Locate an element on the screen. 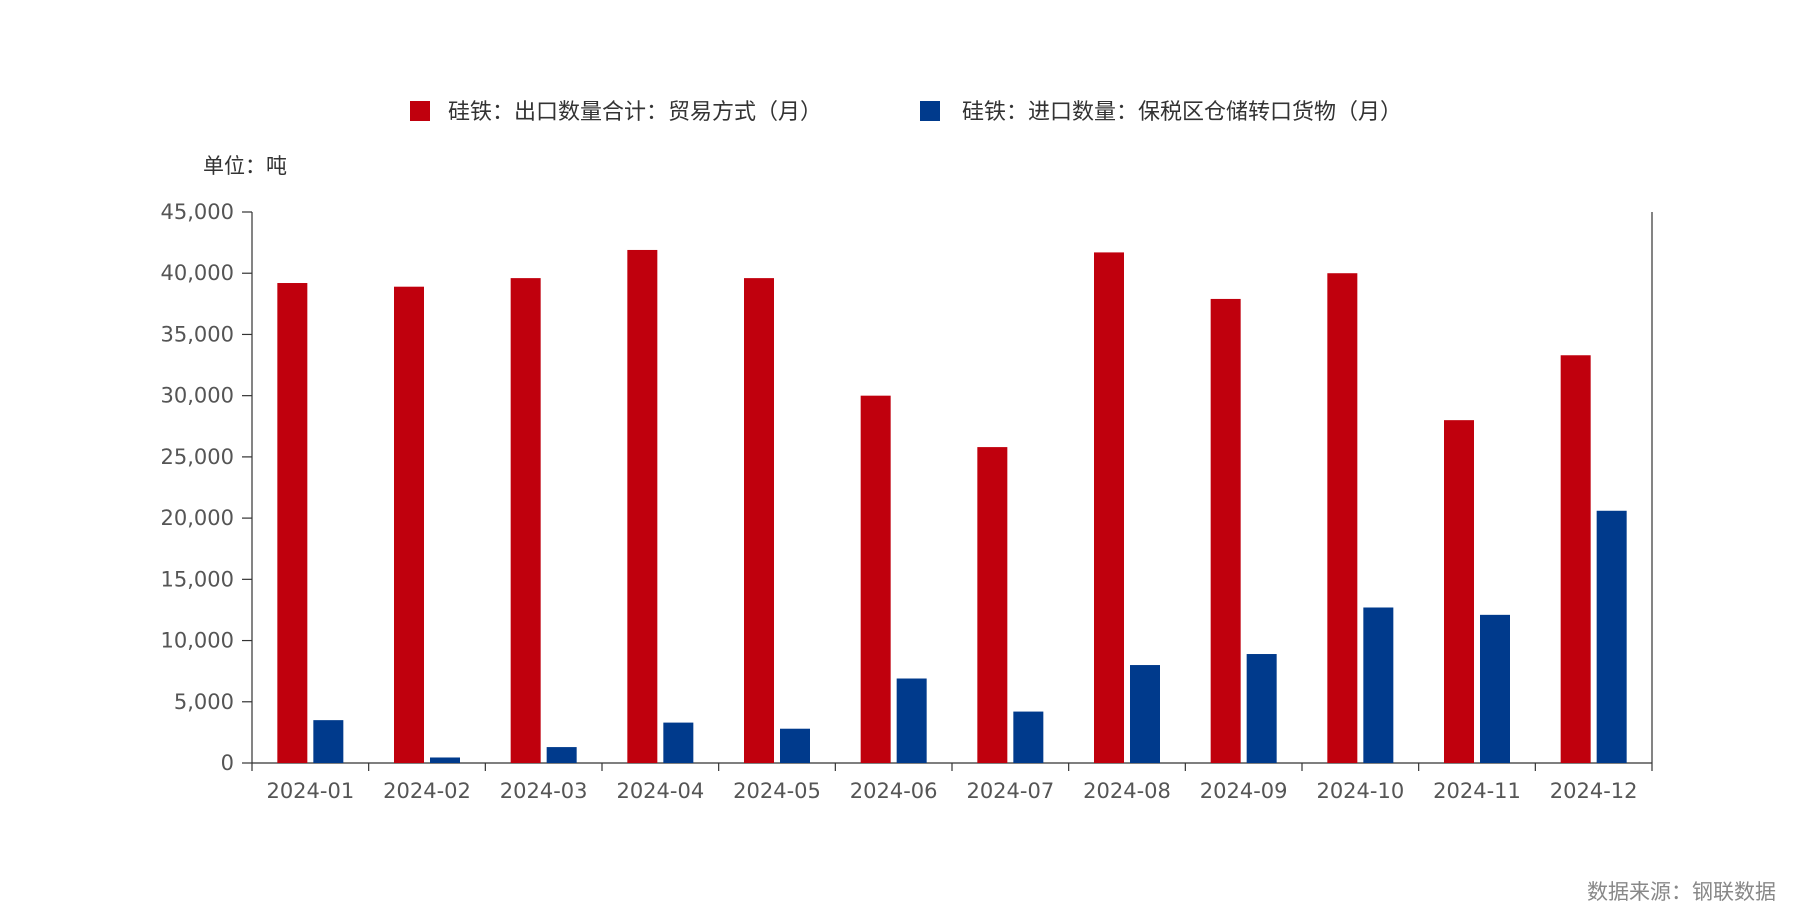 Image resolution: width=1802 pixels, height=918 pixels. y-tick-label: 10,000 is located at coordinates (197, 641).